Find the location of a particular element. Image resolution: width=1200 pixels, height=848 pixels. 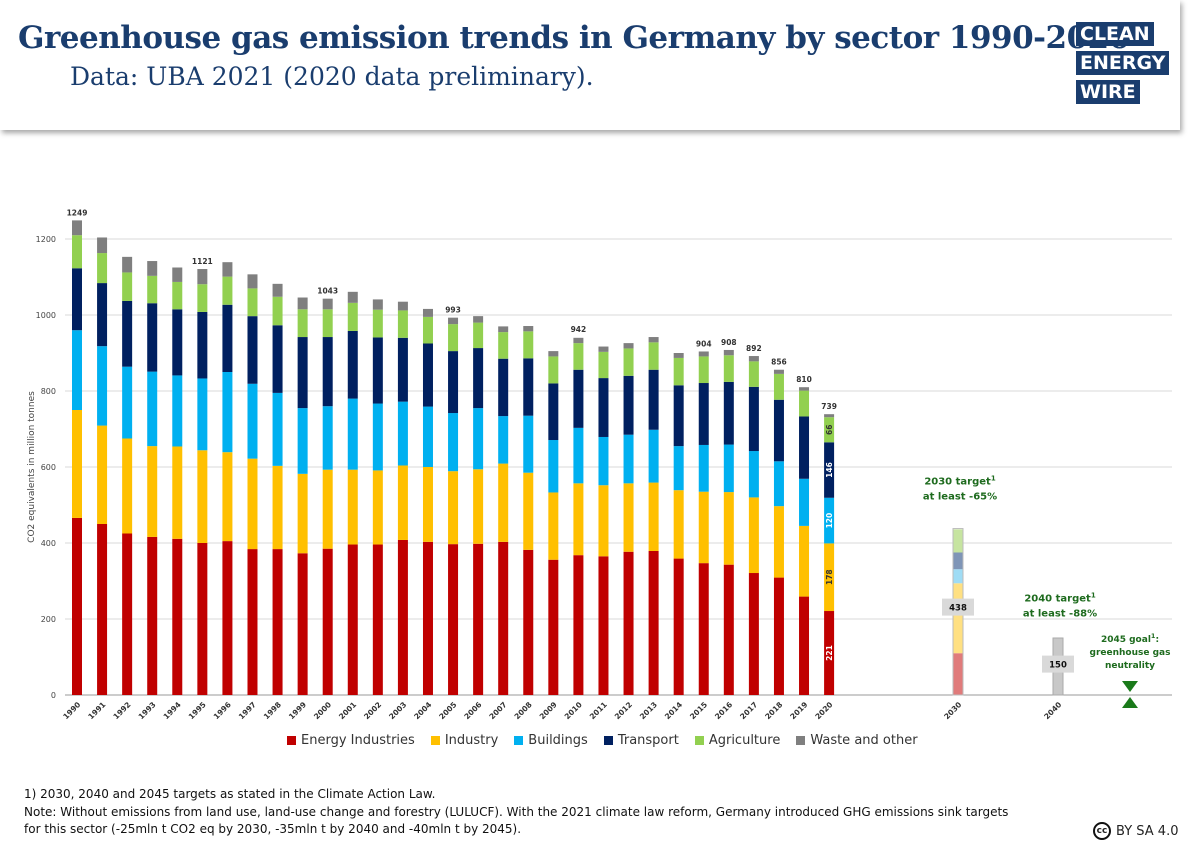

total-label-2005: 993 is located at coordinates (453, 310).